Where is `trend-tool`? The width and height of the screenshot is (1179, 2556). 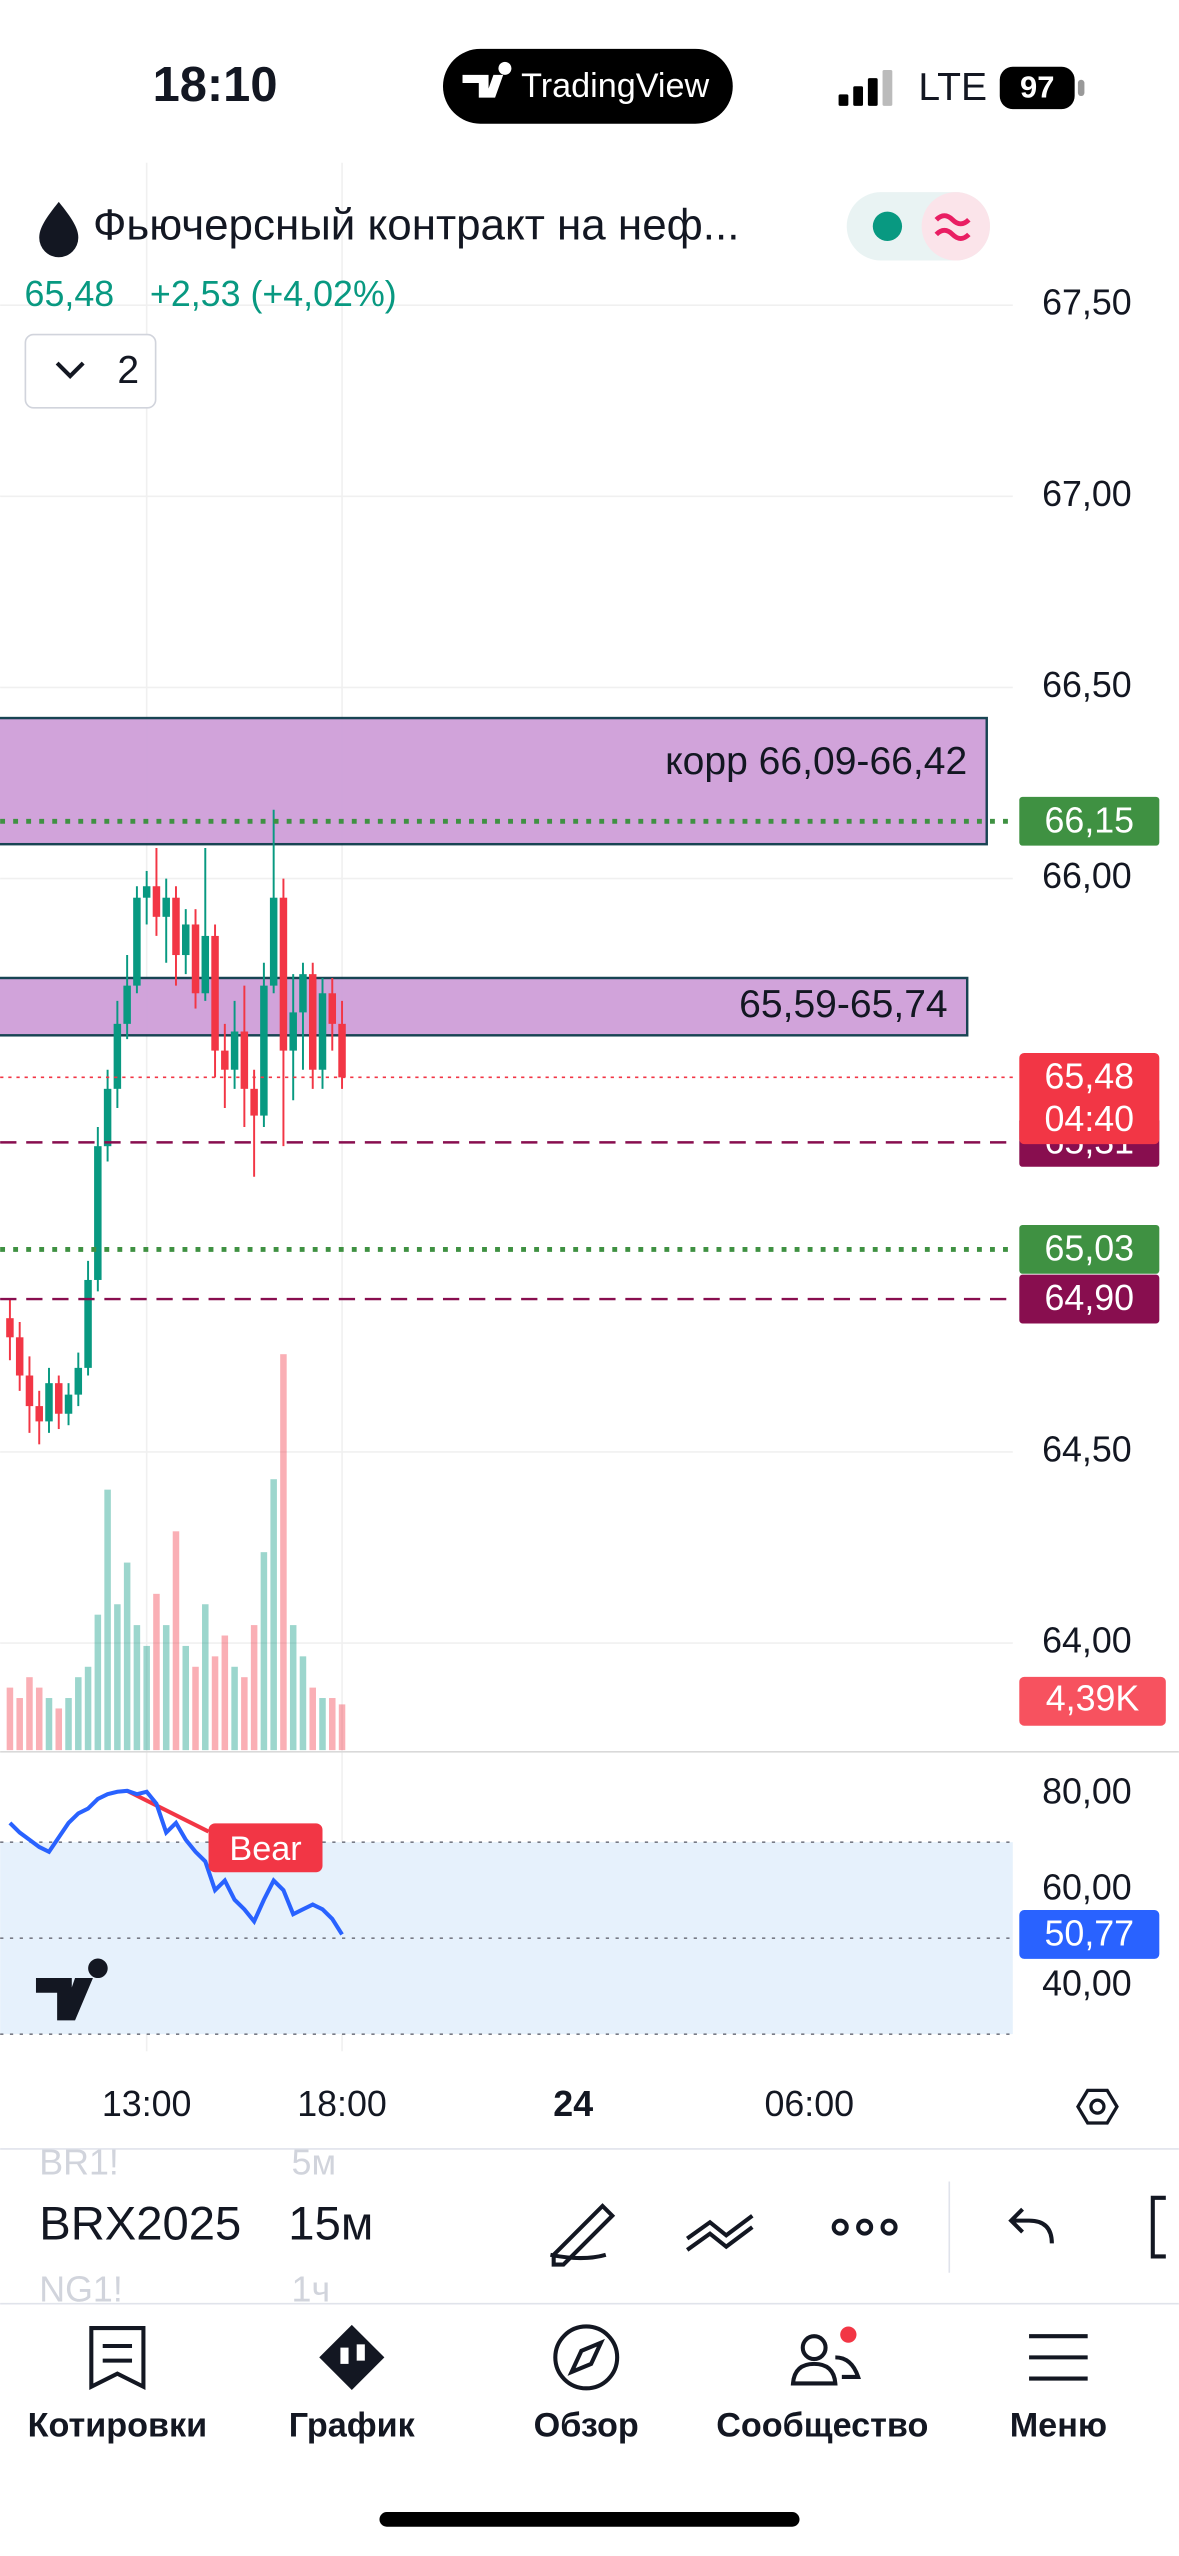
trend-tool is located at coordinates (719, 2233).